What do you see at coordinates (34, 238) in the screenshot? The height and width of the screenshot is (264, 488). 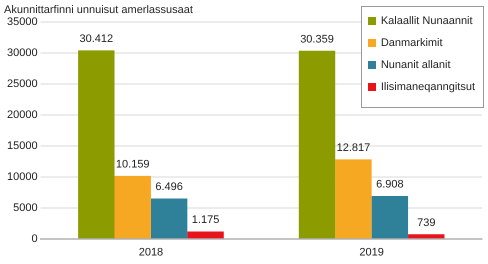 I see `y-tick-label: 0` at bounding box center [34, 238].